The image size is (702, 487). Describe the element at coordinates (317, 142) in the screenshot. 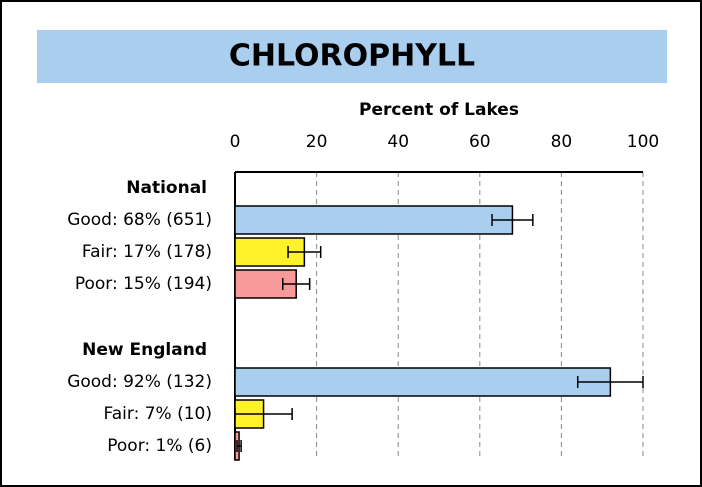

I see `x-tick-label: 20` at that location.